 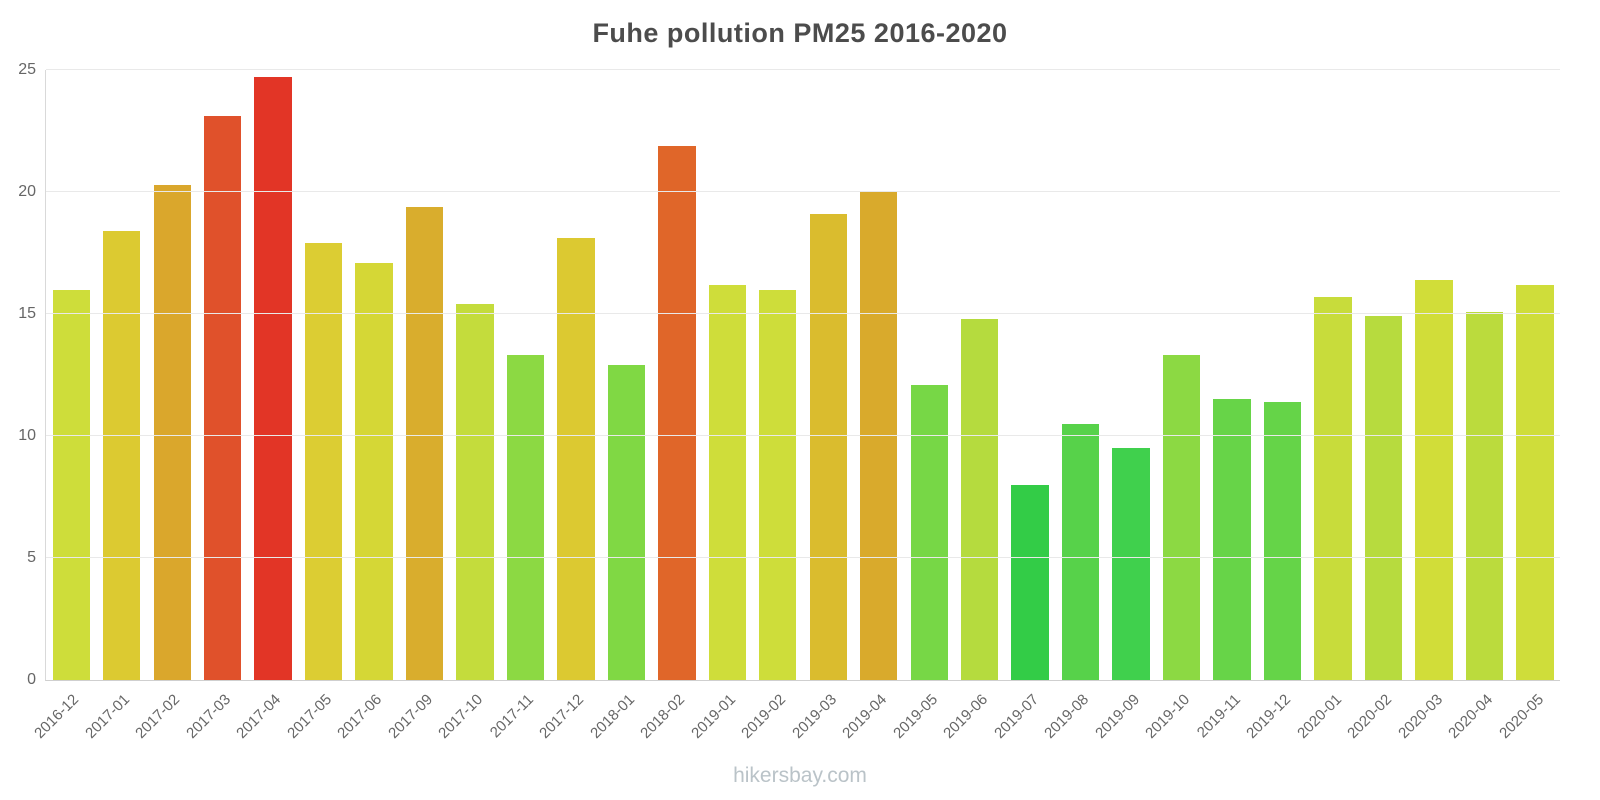 I want to click on x-tick-slot: 2017-11, so click(x=519, y=721).